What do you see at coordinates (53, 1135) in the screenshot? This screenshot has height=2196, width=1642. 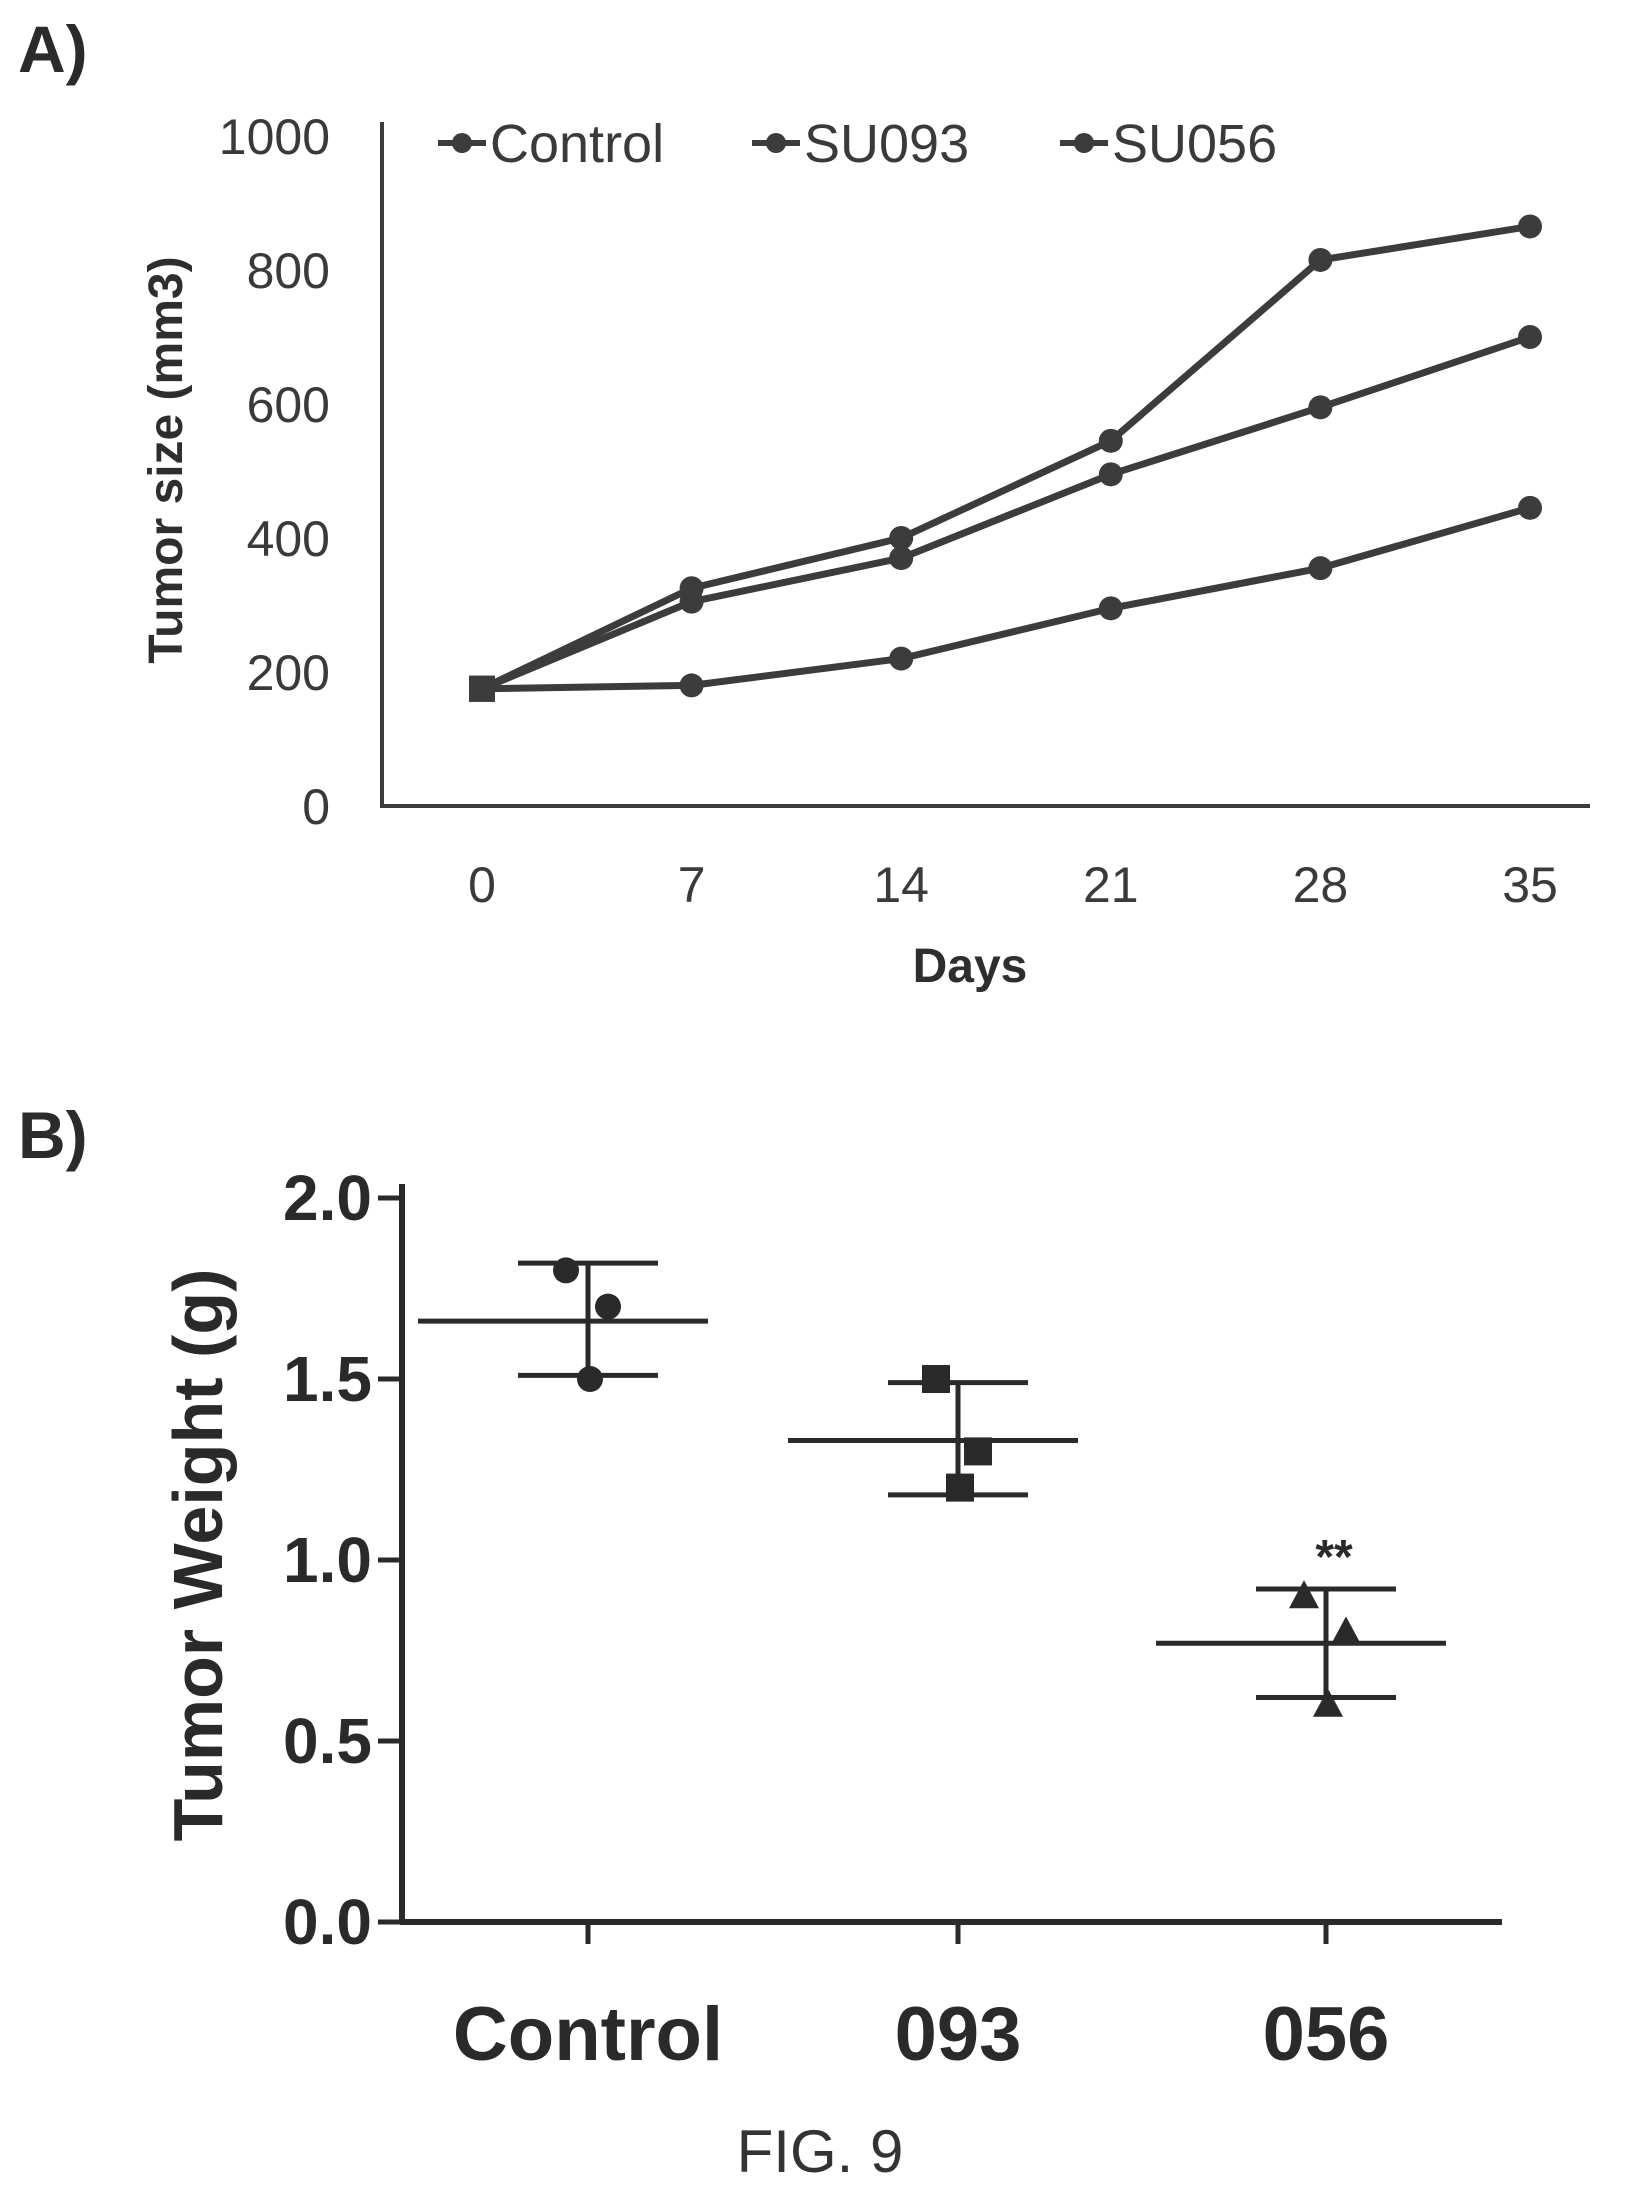 I see `panel-b-label: B)` at bounding box center [53, 1135].